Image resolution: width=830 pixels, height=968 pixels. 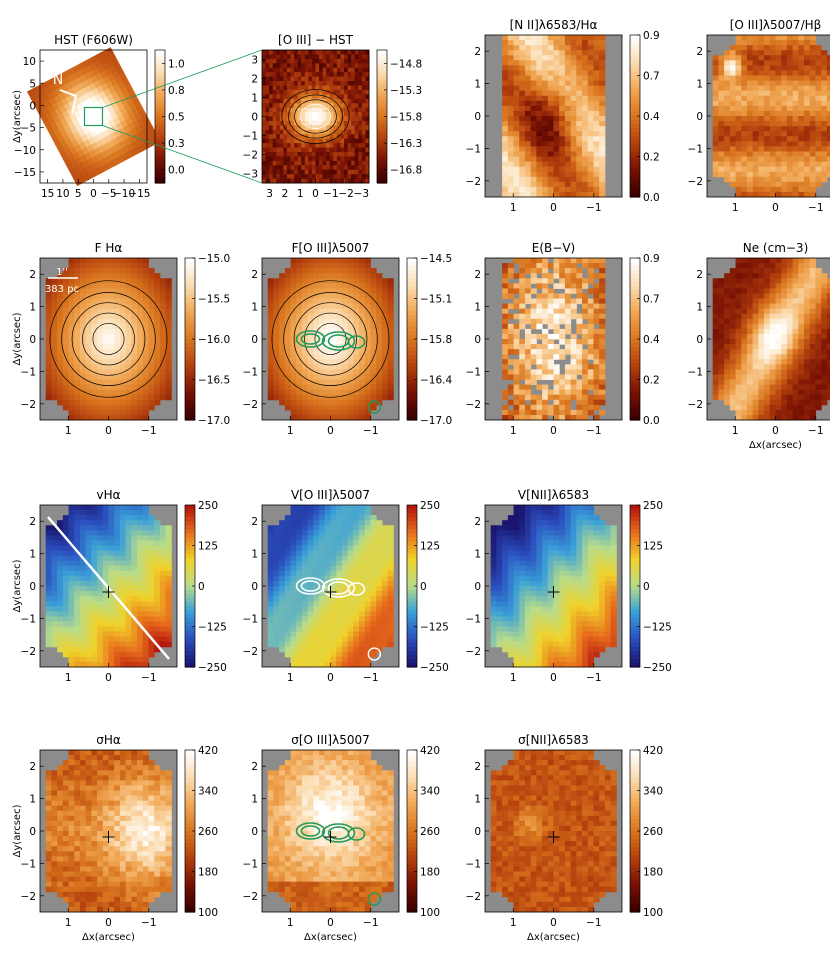 I want to click on north-arrow, so click(x=68, y=102).